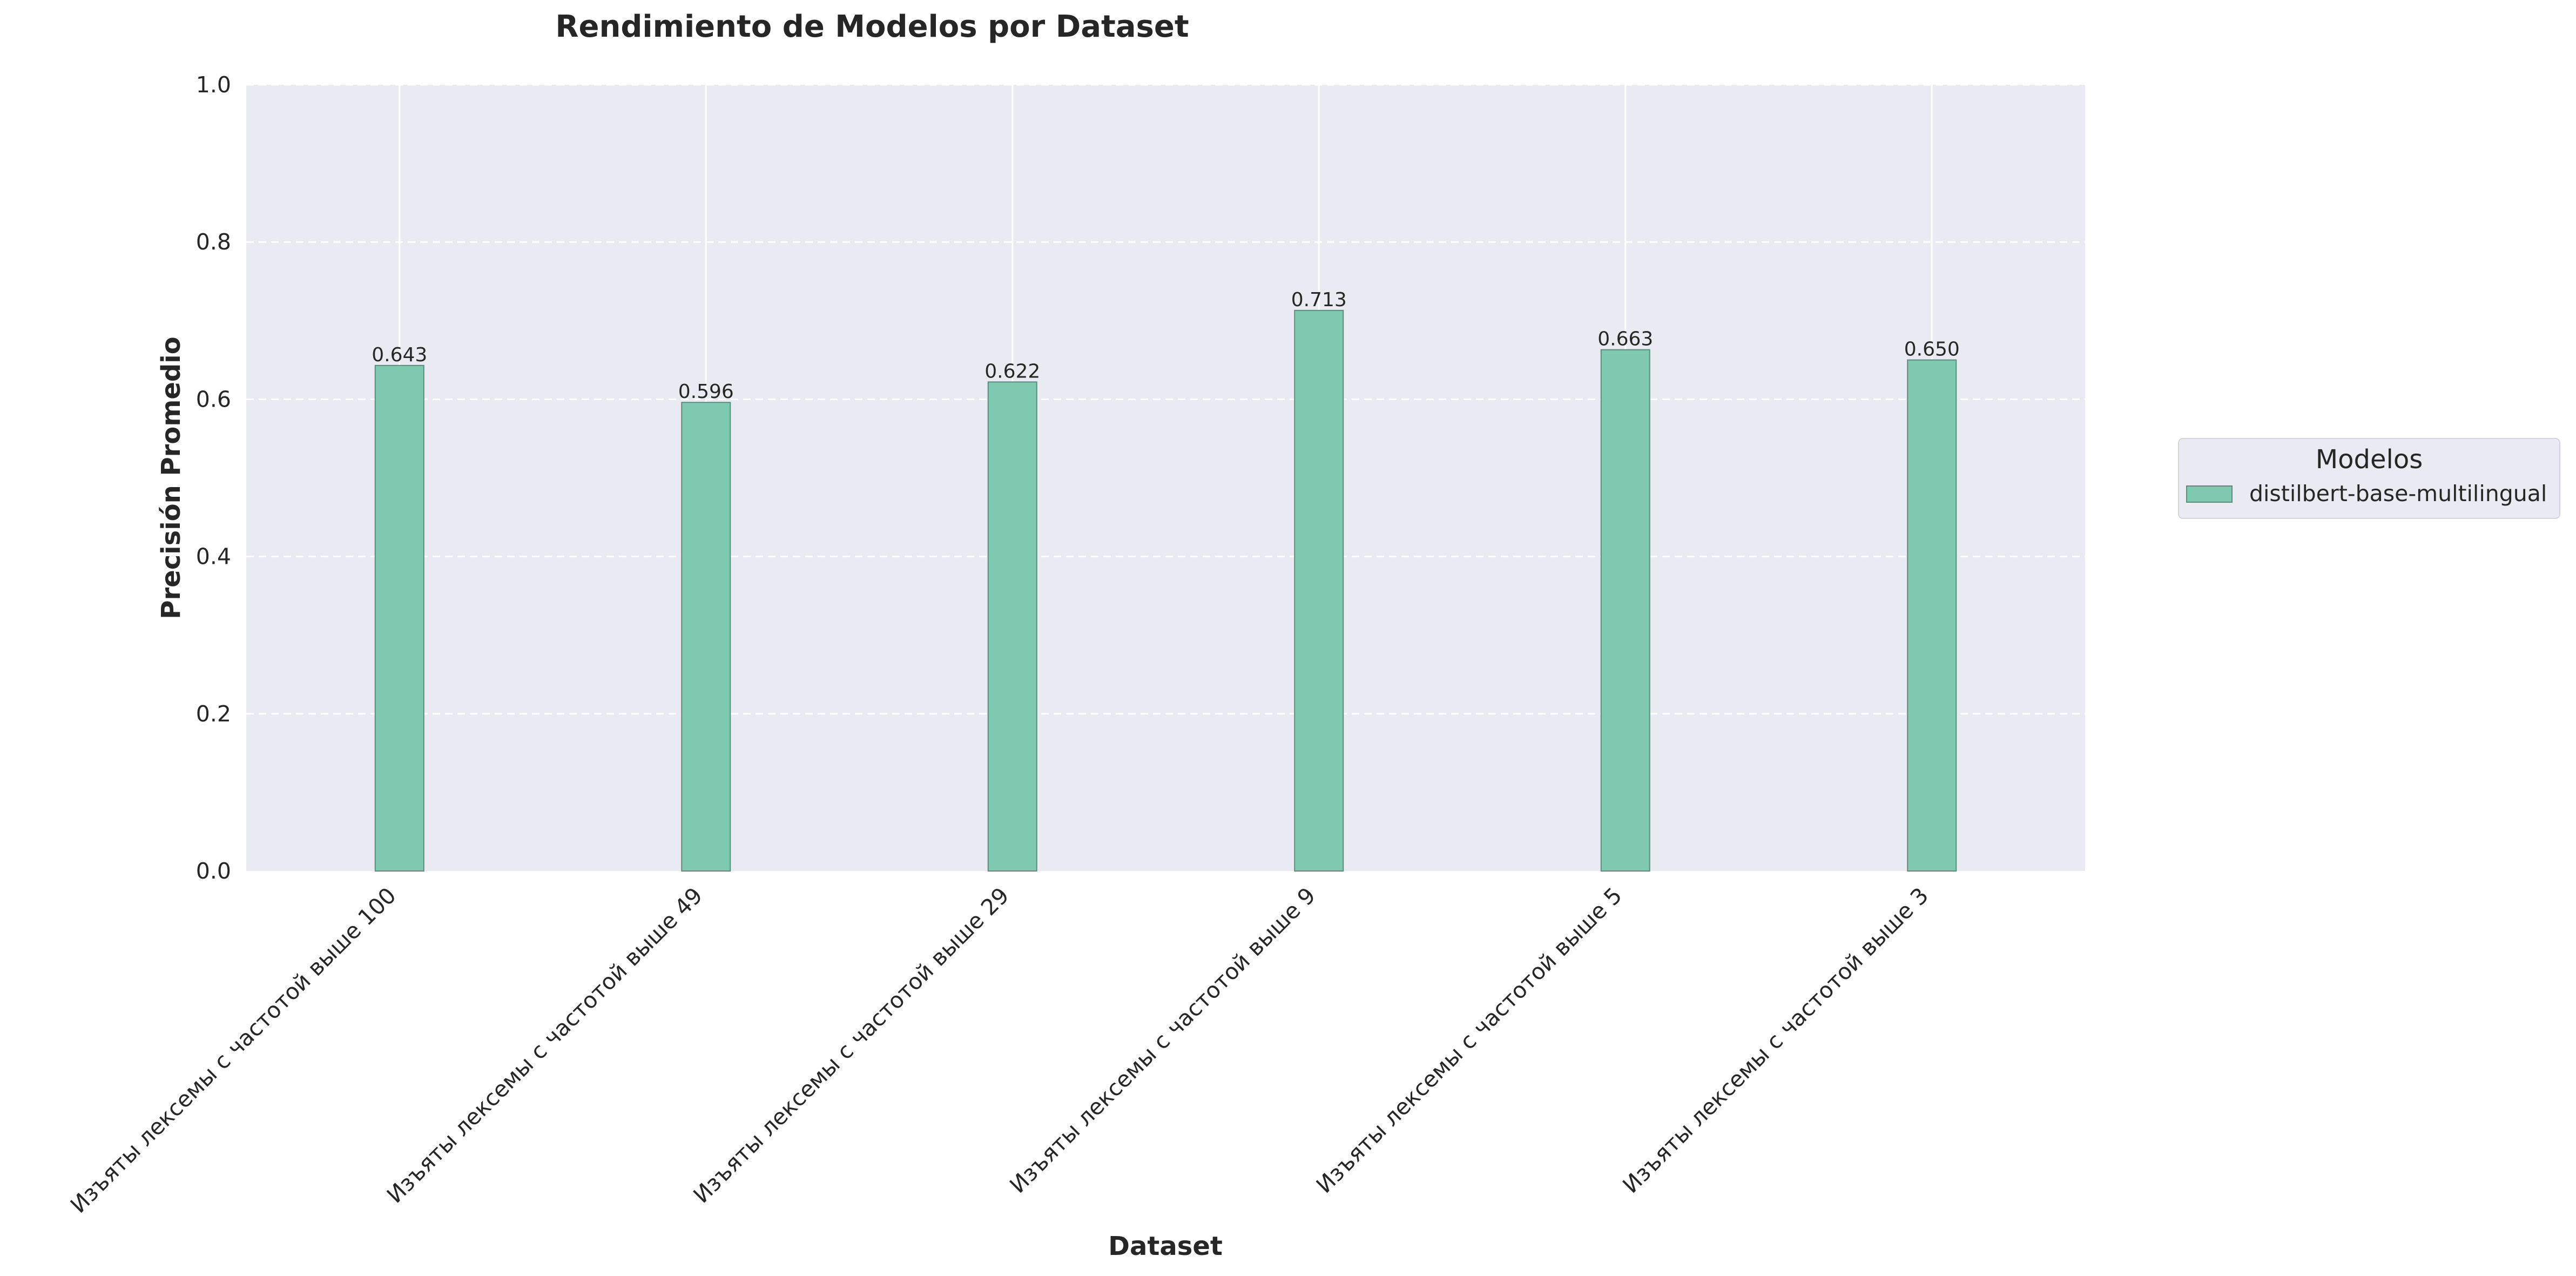 This screenshot has width=2576, height=1276. What do you see at coordinates (851, 1045) in the screenshot?
I see `x-tick-label: Изъяты лексемы с частотой выше 29` at bounding box center [851, 1045].